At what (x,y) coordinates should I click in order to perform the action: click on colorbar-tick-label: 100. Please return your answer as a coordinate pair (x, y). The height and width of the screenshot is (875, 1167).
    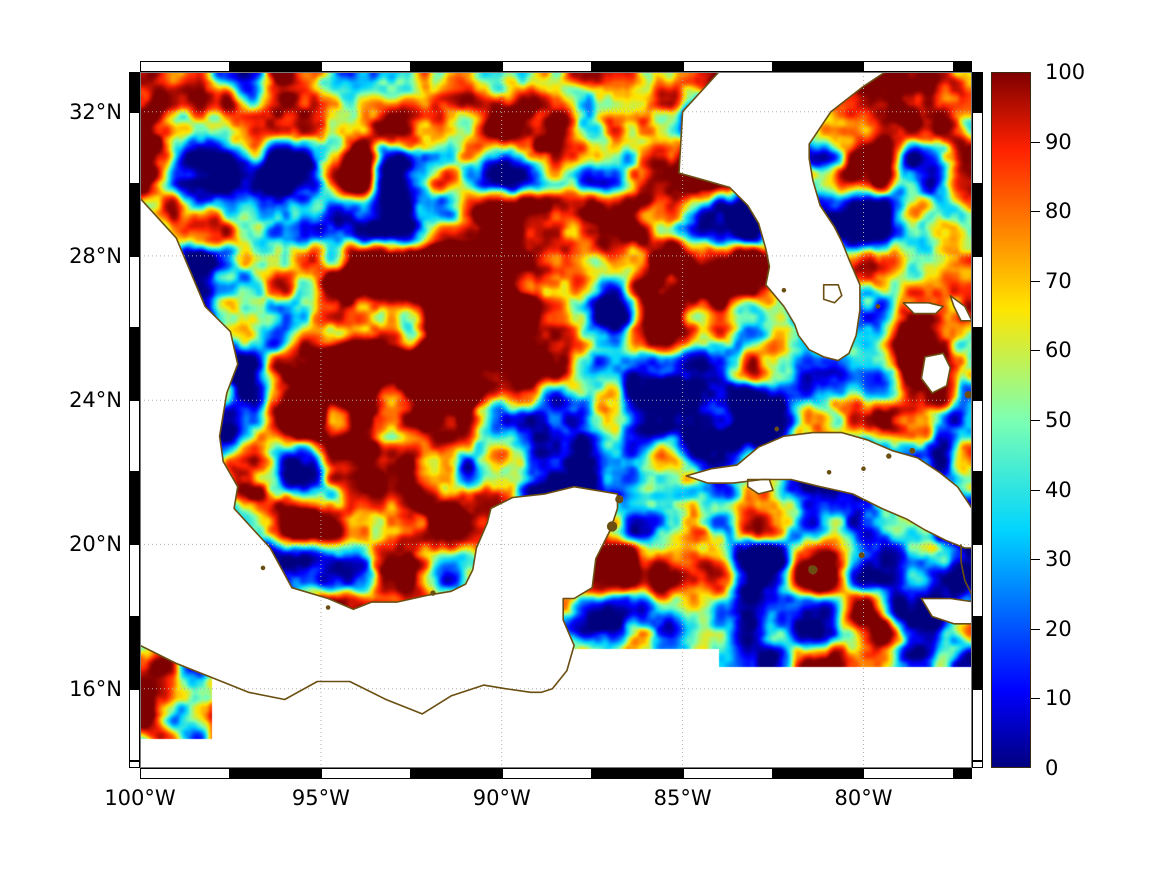
    Looking at the image, I should click on (1065, 72).